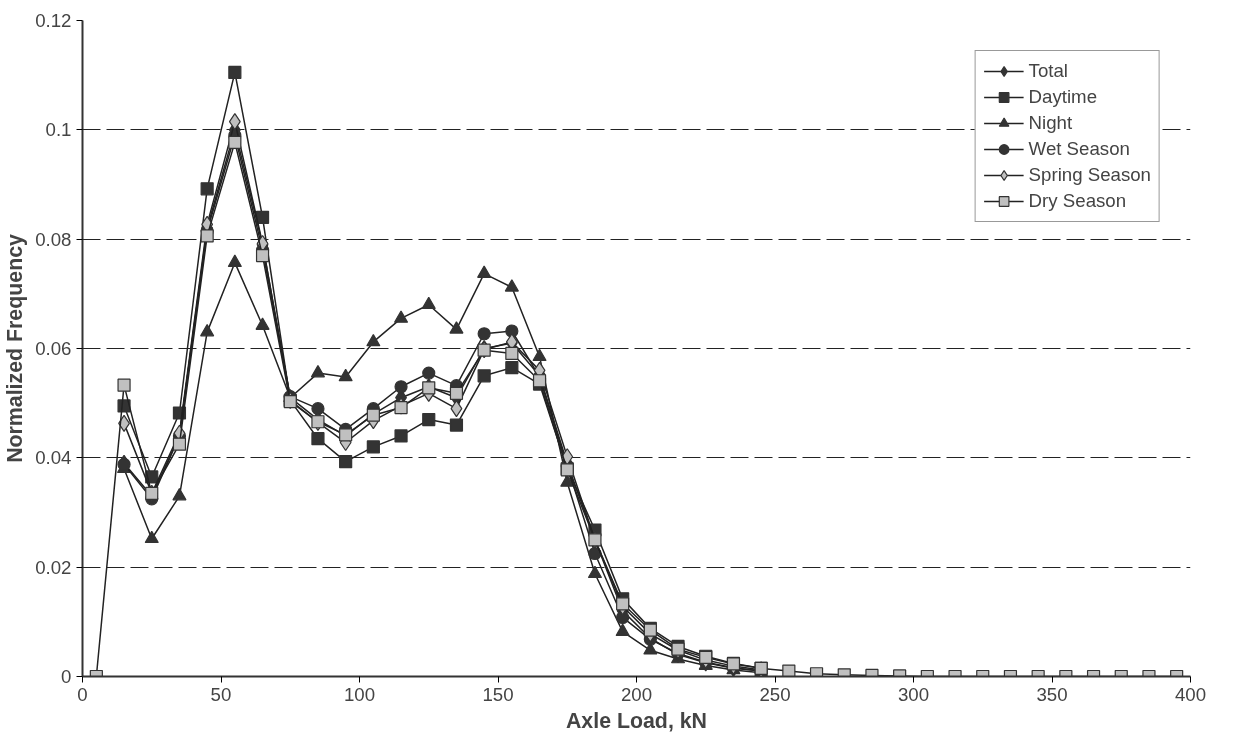  Describe the element at coordinates (1050, 123) in the screenshot. I see `legend-label: Night` at that location.